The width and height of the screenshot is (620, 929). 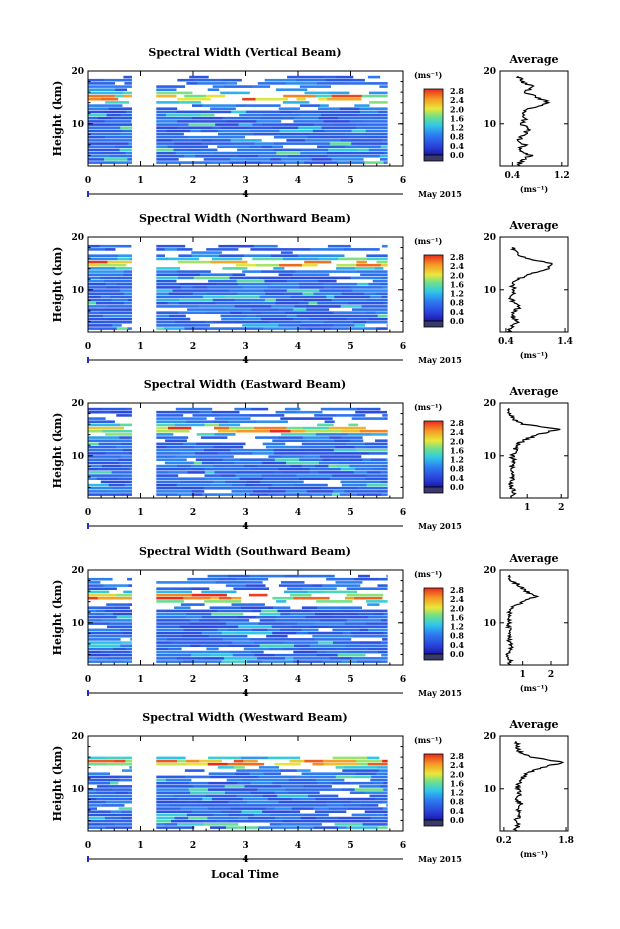 I want to click on panel-title: Spectral Width (Vertical Beam), so click(x=244, y=52).